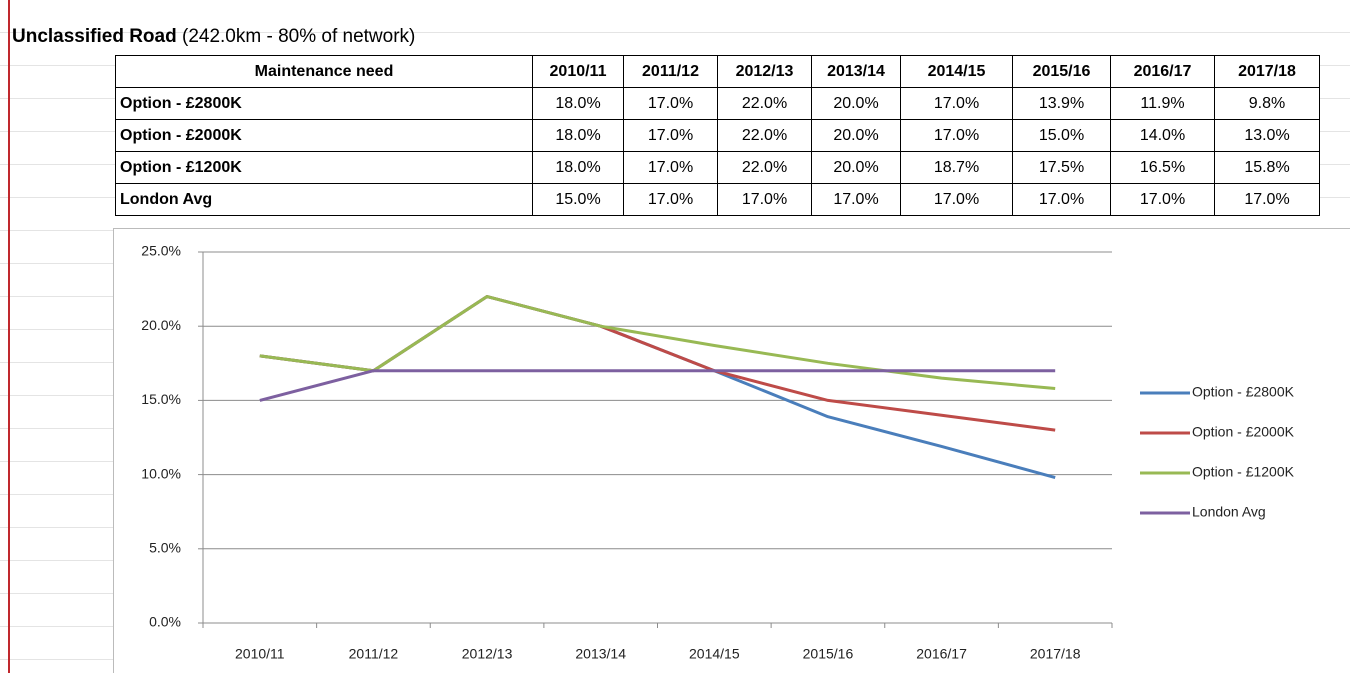 The width and height of the screenshot is (1350, 673). What do you see at coordinates (324, 103) in the screenshot?
I see `row-label: Option - £2800K` at bounding box center [324, 103].